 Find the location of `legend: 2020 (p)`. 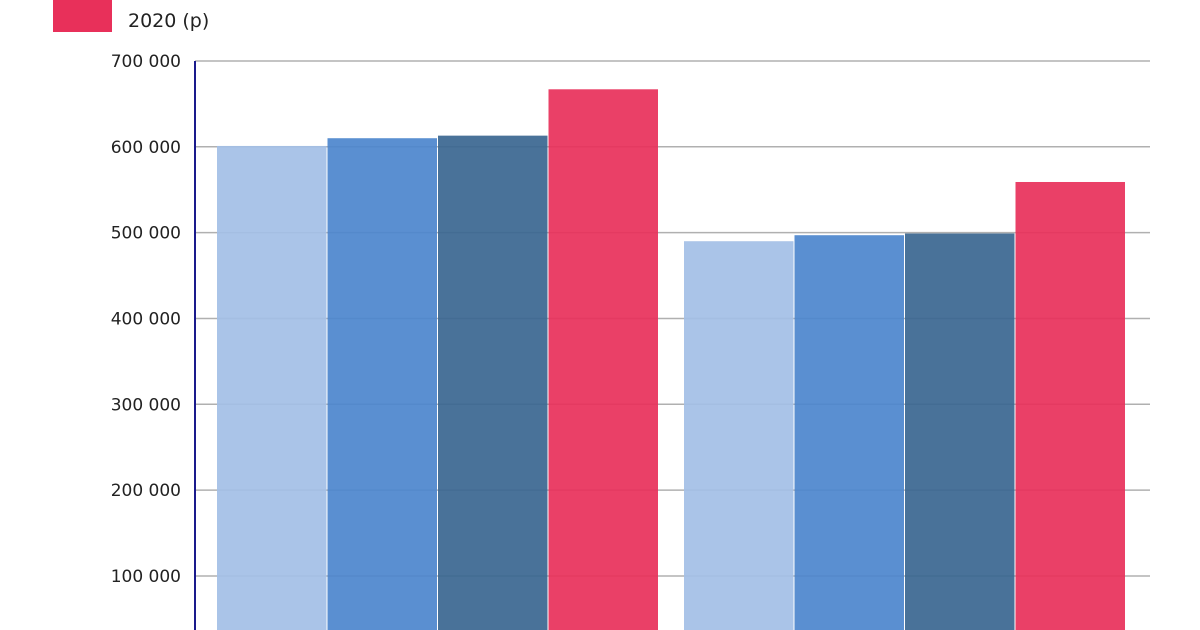

legend: 2020 (p) is located at coordinates (131, 16).